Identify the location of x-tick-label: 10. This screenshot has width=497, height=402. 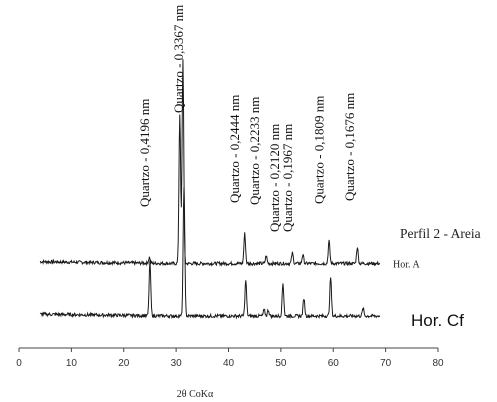
(72, 363).